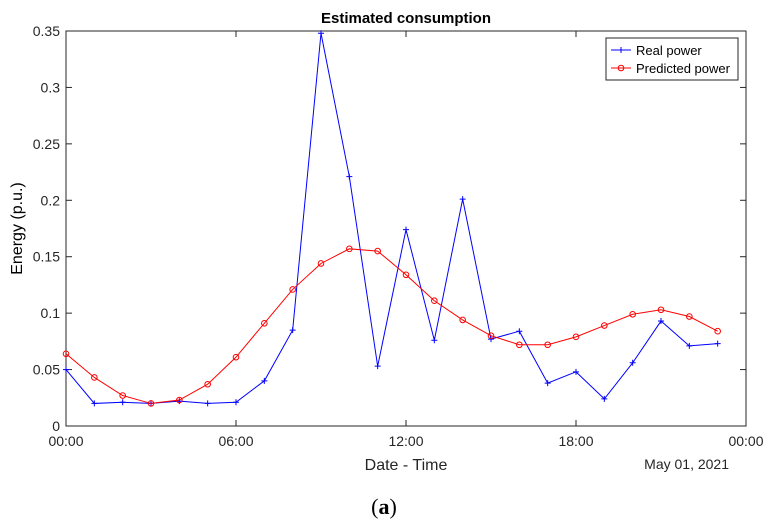 Image resolution: width=768 pixels, height=531 pixels. I want to click on legend-box, so click(672, 59).